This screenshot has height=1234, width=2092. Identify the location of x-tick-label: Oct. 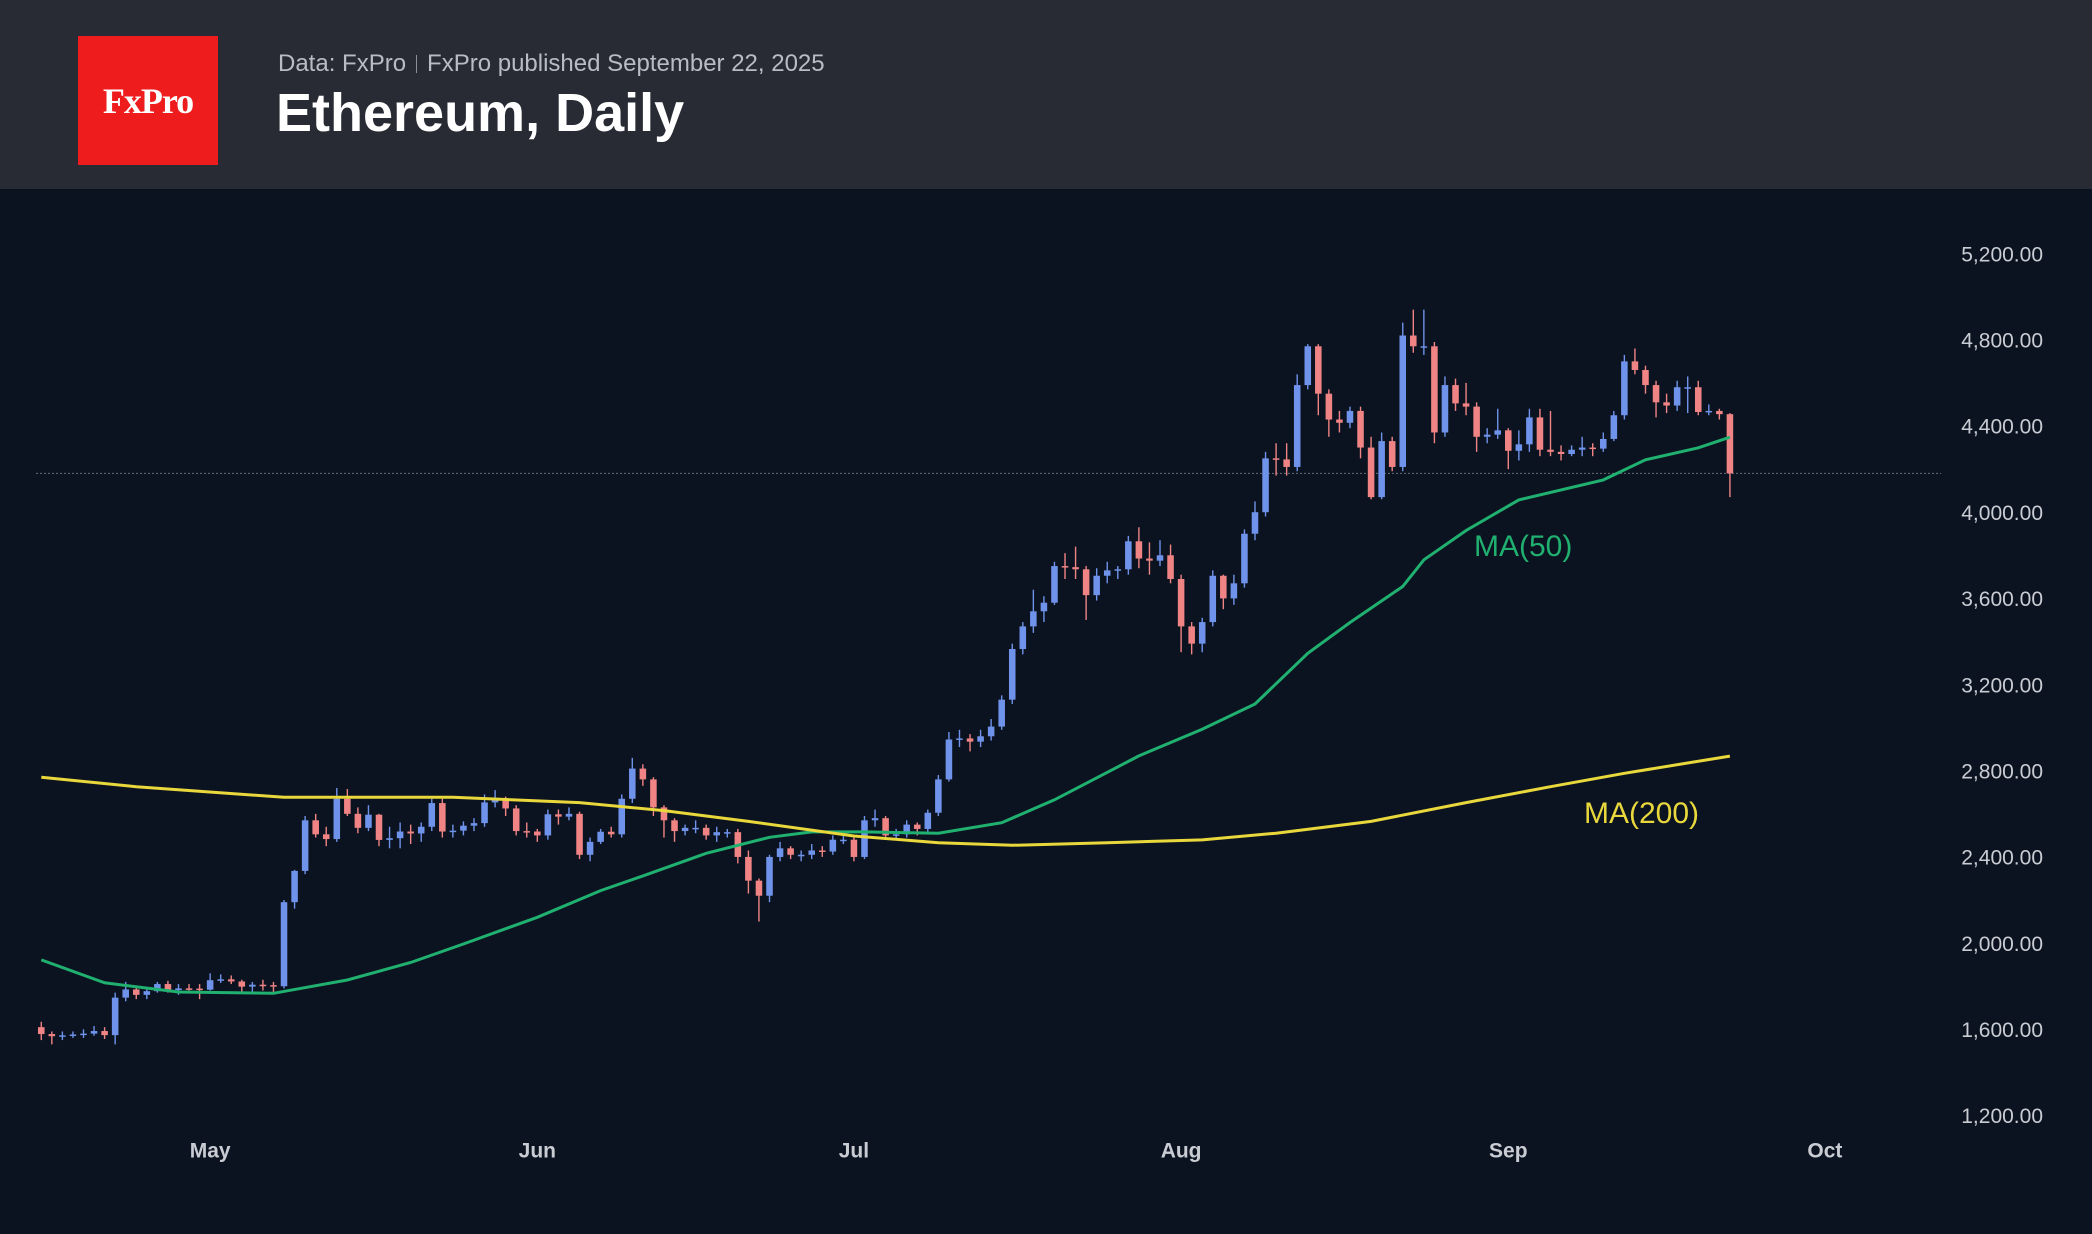
(1824, 1151).